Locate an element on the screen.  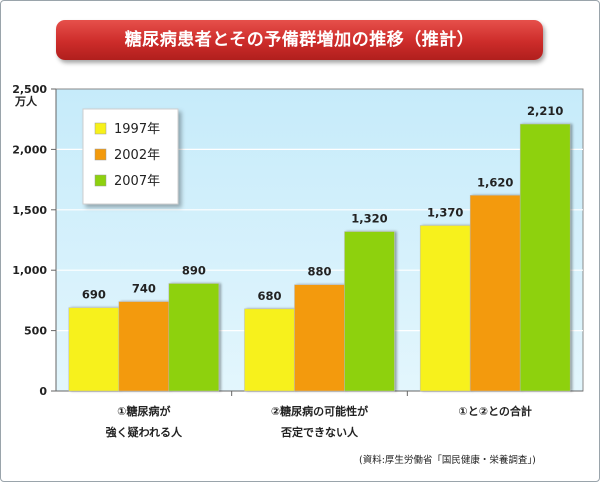
legend-label: 2002年 is located at coordinates (137, 155).